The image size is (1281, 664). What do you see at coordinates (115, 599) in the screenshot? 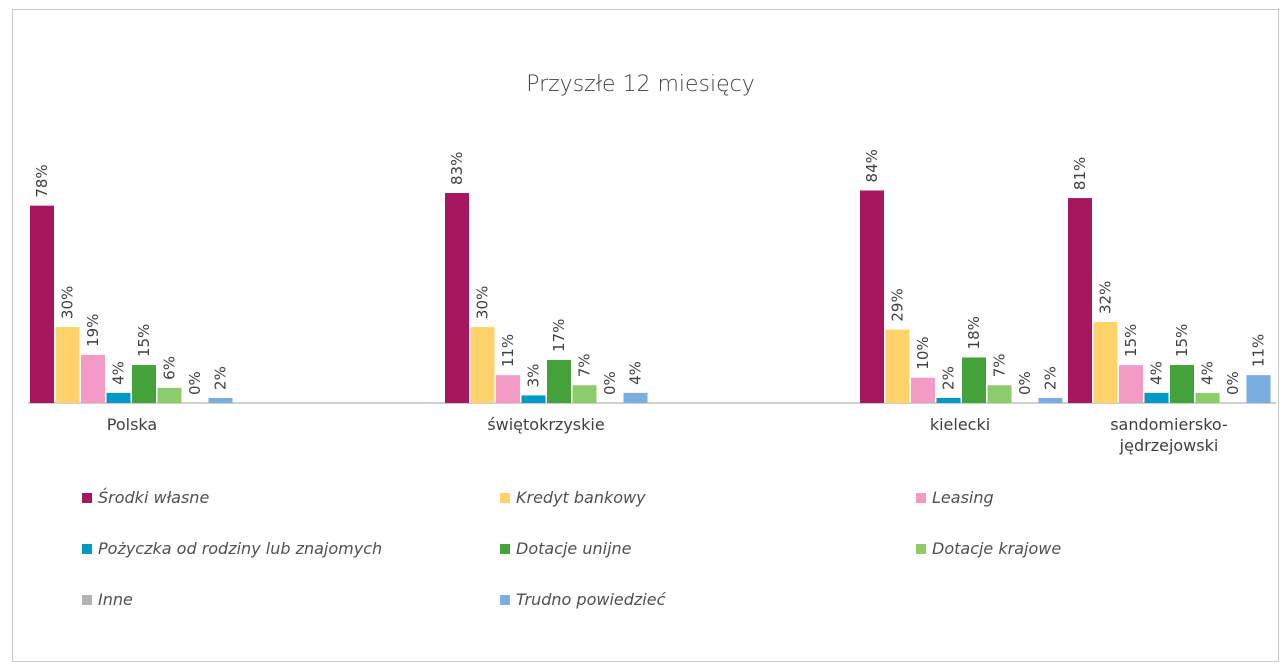
I see `legend-label: Inne` at bounding box center [115, 599].